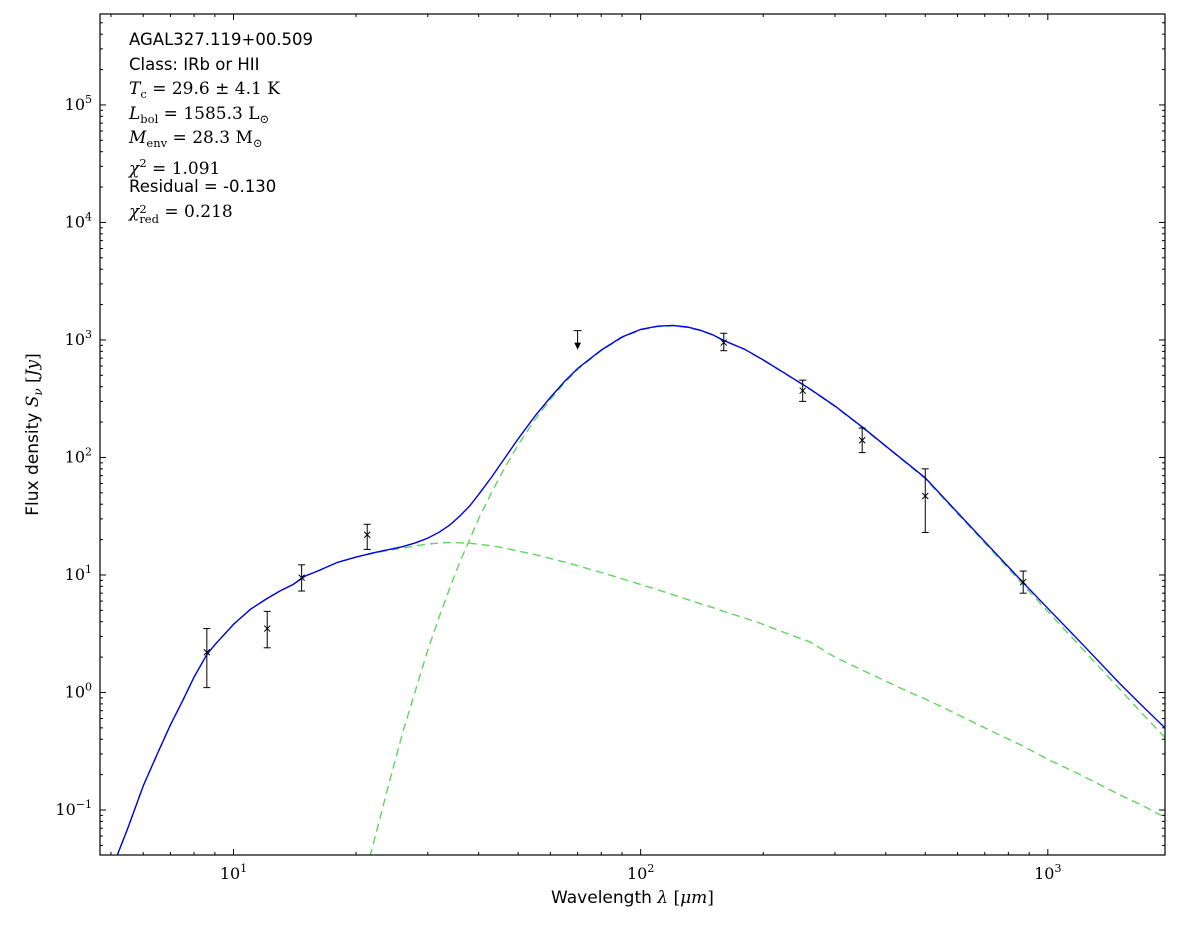 The width and height of the screenshot is (1200, 933). Describe the element at coordinates (181, 213) in the screenshot. I see `annotation-line: χ 2 red = 0.218` at that location.